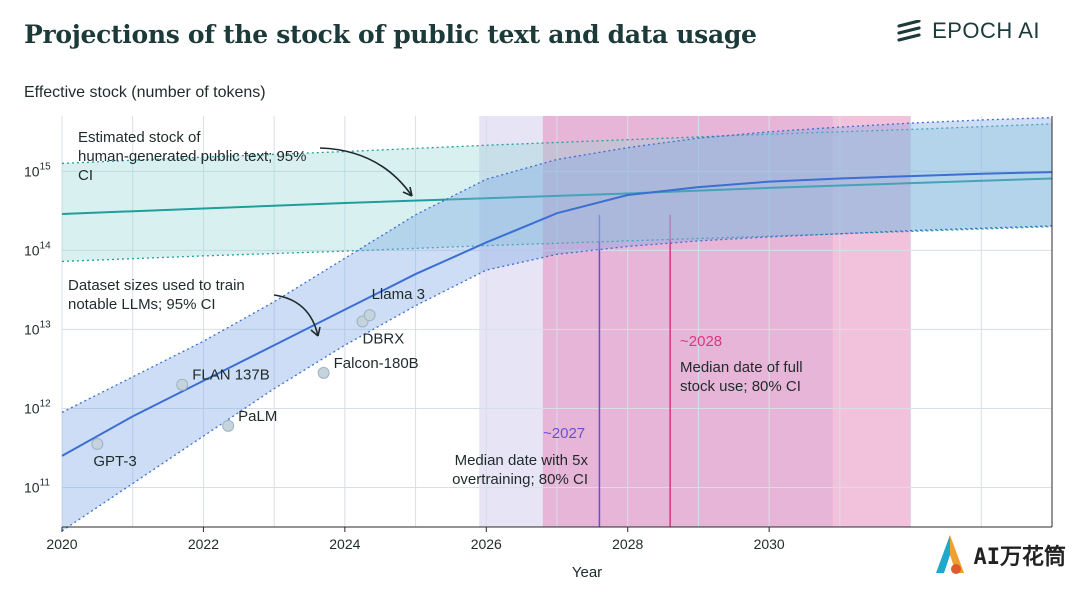 Image resolution: width=1080 pixels, height=593 pixels. I want to click on brand-name: EPOCH AI, so click(986, 30).